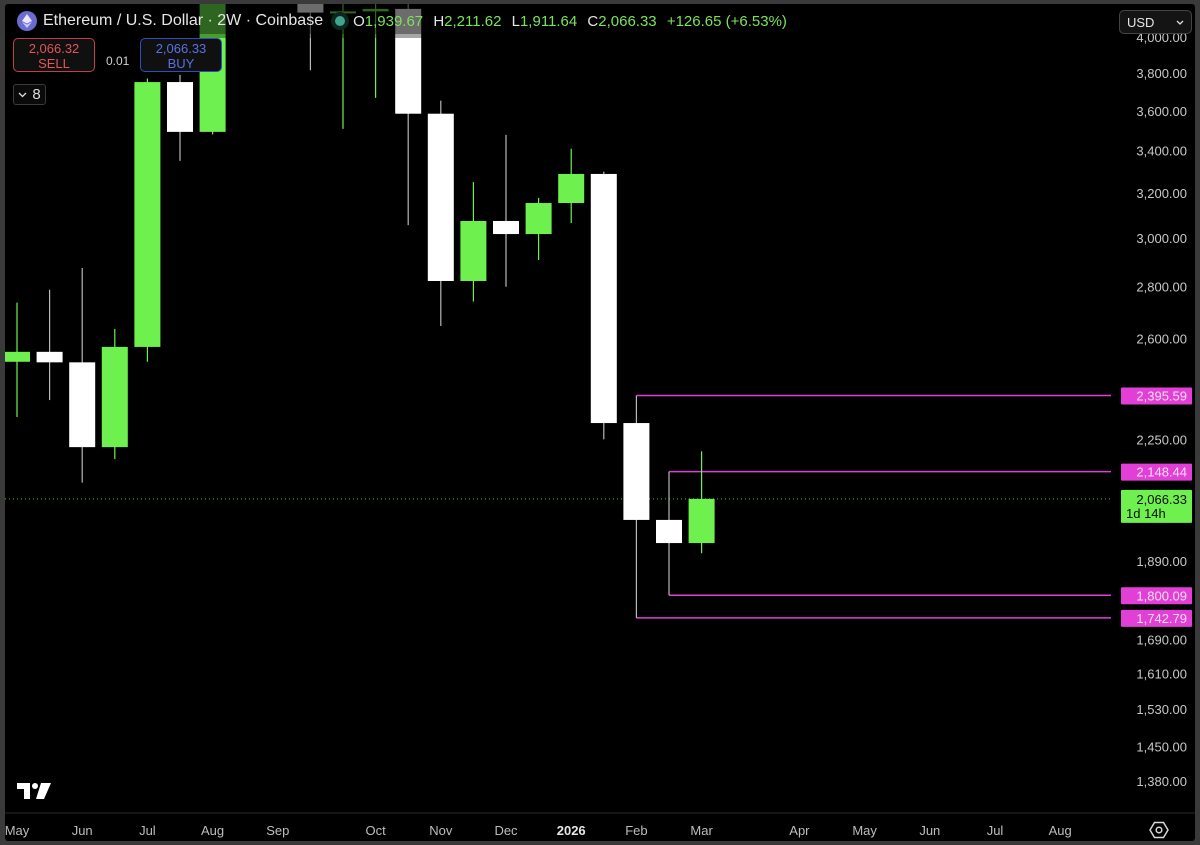 This screenshot has height=845, width=1200. What do you see at coordinates (1155, 22) in the screenshot?
I see `currency-select: USD` at bounding box center [1155, 22].